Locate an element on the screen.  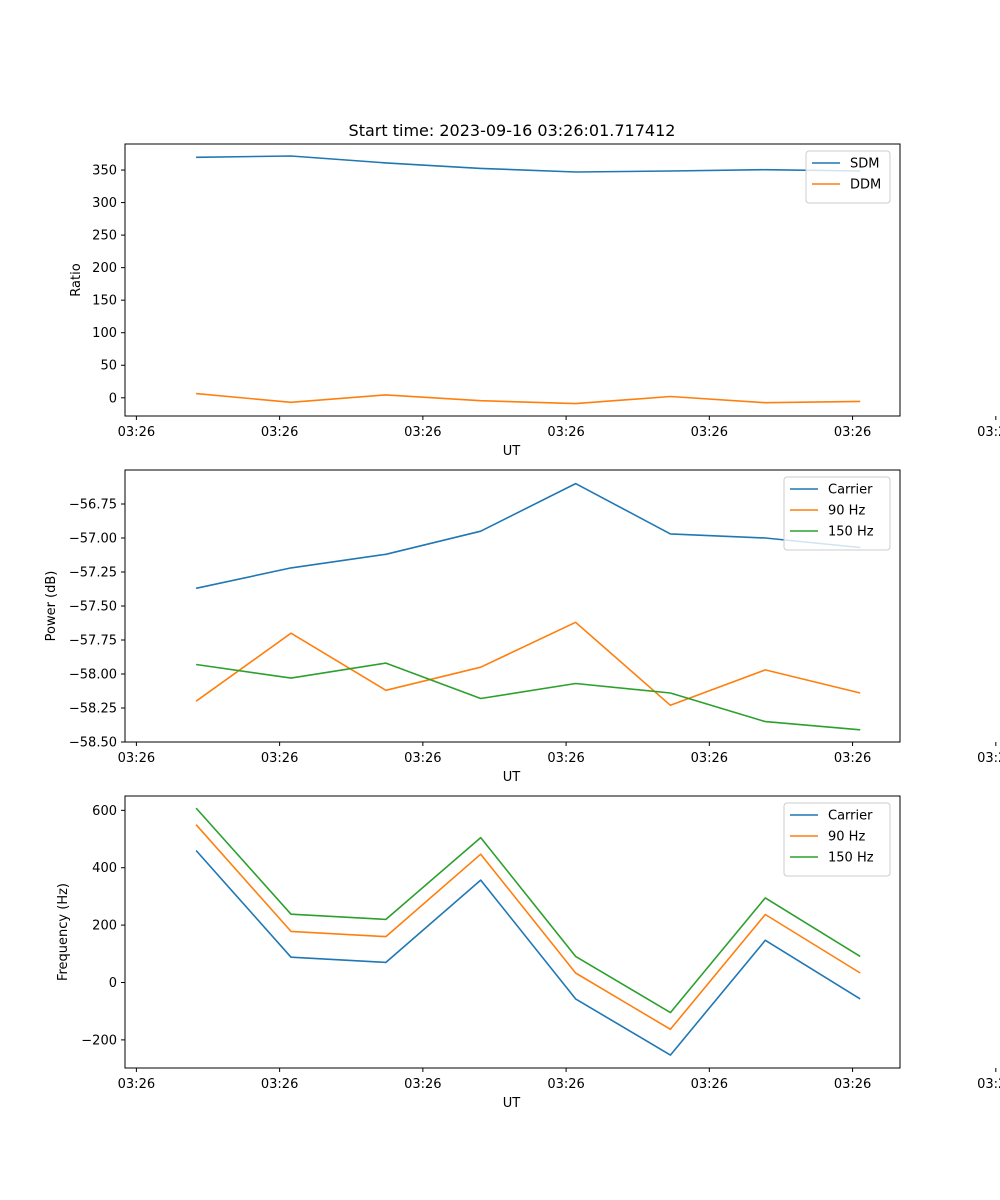
y-axis-label: Power (dB) is located at coordinates (51, 606).